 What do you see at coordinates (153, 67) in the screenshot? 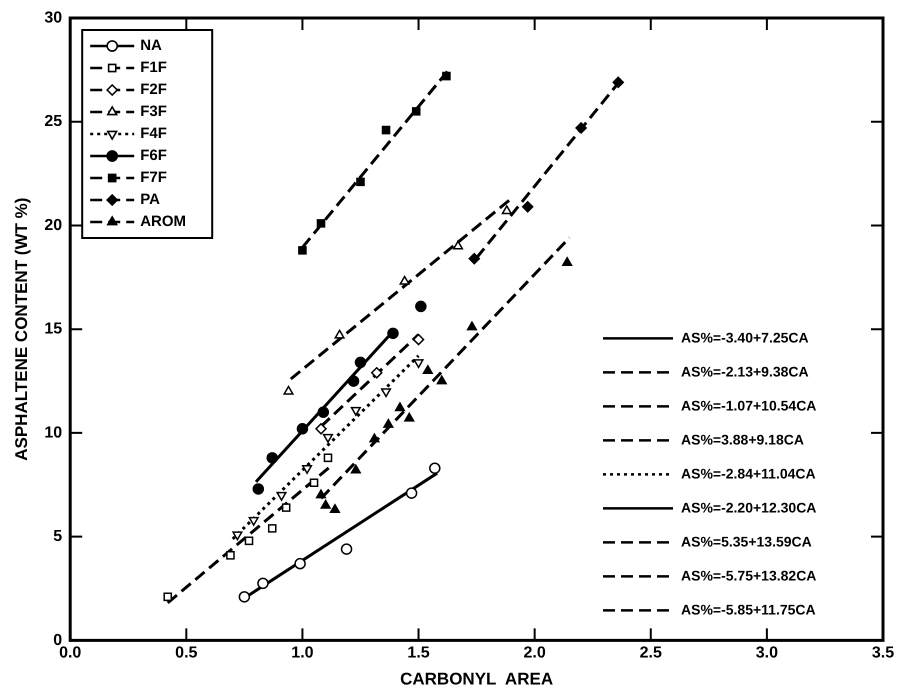
I see `legend-label: F1F` at bounding box center [153, 67].